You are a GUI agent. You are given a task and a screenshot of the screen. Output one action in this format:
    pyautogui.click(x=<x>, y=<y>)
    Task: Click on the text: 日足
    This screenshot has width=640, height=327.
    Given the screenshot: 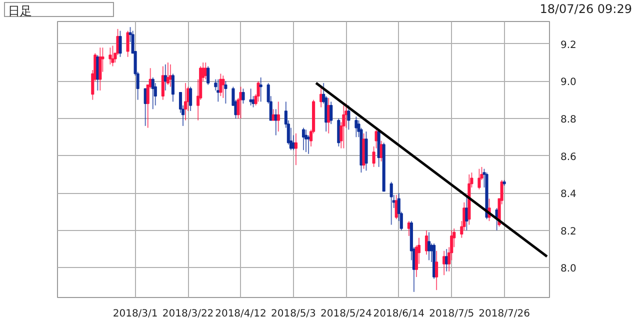 What is the action you would take?
    pyautogui.click(x=59, y=10)
    